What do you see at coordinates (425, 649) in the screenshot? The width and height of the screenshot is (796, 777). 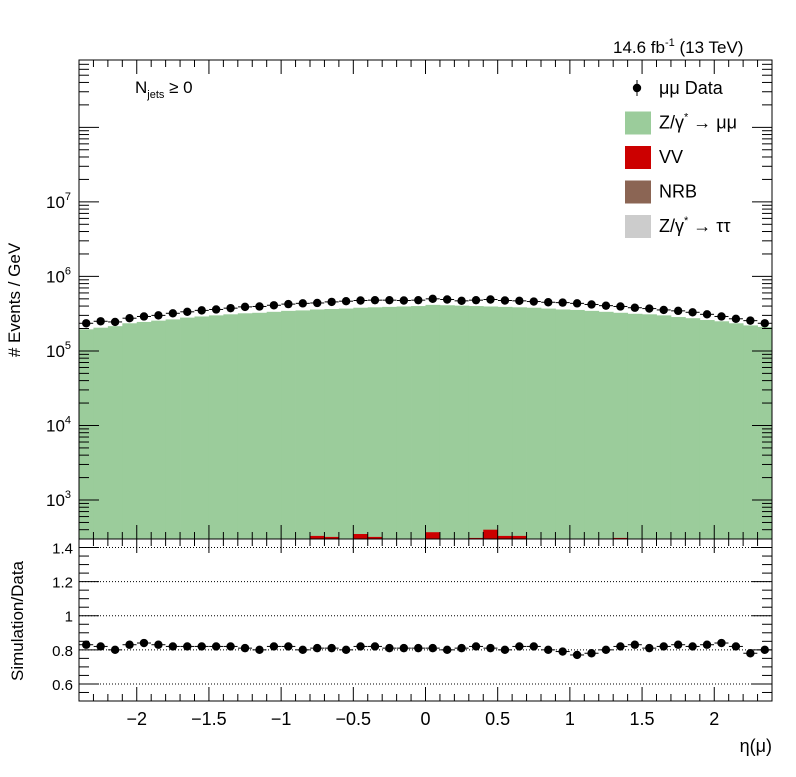 I see `ratio-points` at bounding box center [425, 649].